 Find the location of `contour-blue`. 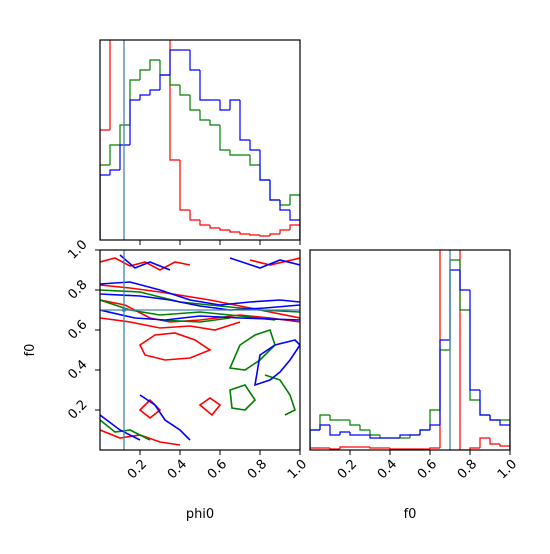

contour-blue is located at coordinates (200, 347).